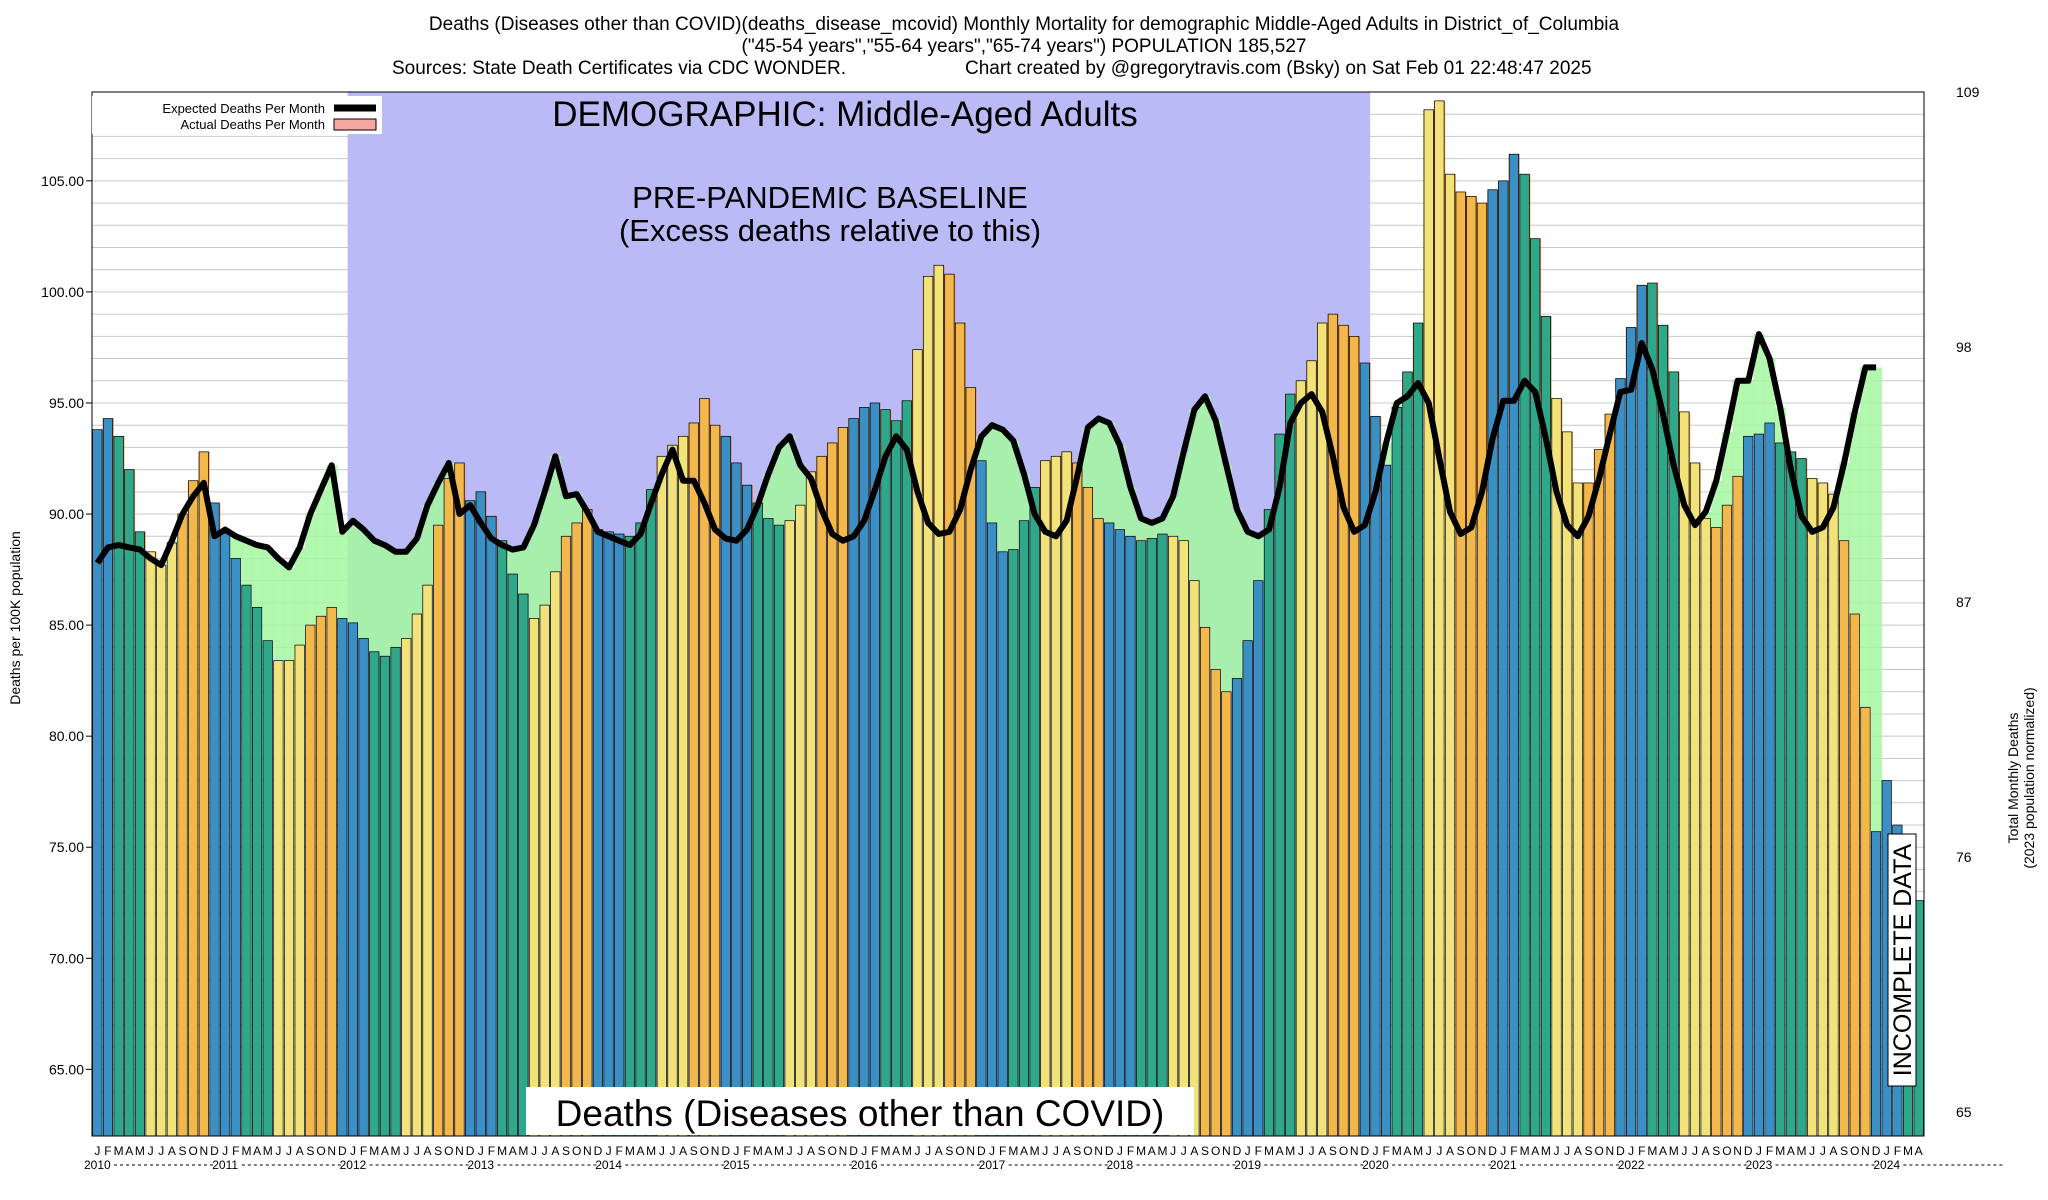  Describe the element at coordinates (66, 958) in the screenshot. I see `y-tick-label: 70.00` at that location.